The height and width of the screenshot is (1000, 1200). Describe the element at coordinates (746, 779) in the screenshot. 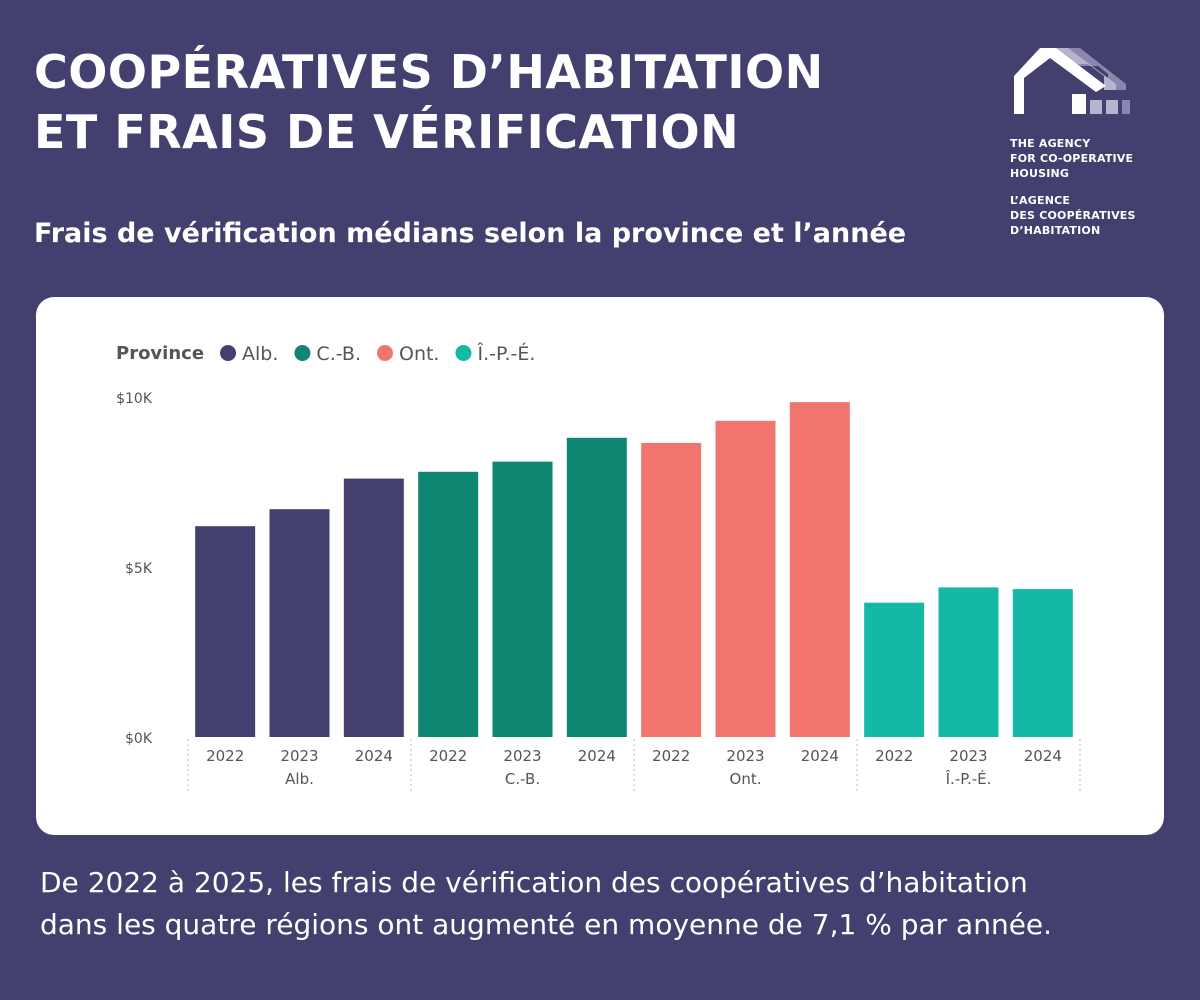

I see `x-group-label: Ont.` at that location.